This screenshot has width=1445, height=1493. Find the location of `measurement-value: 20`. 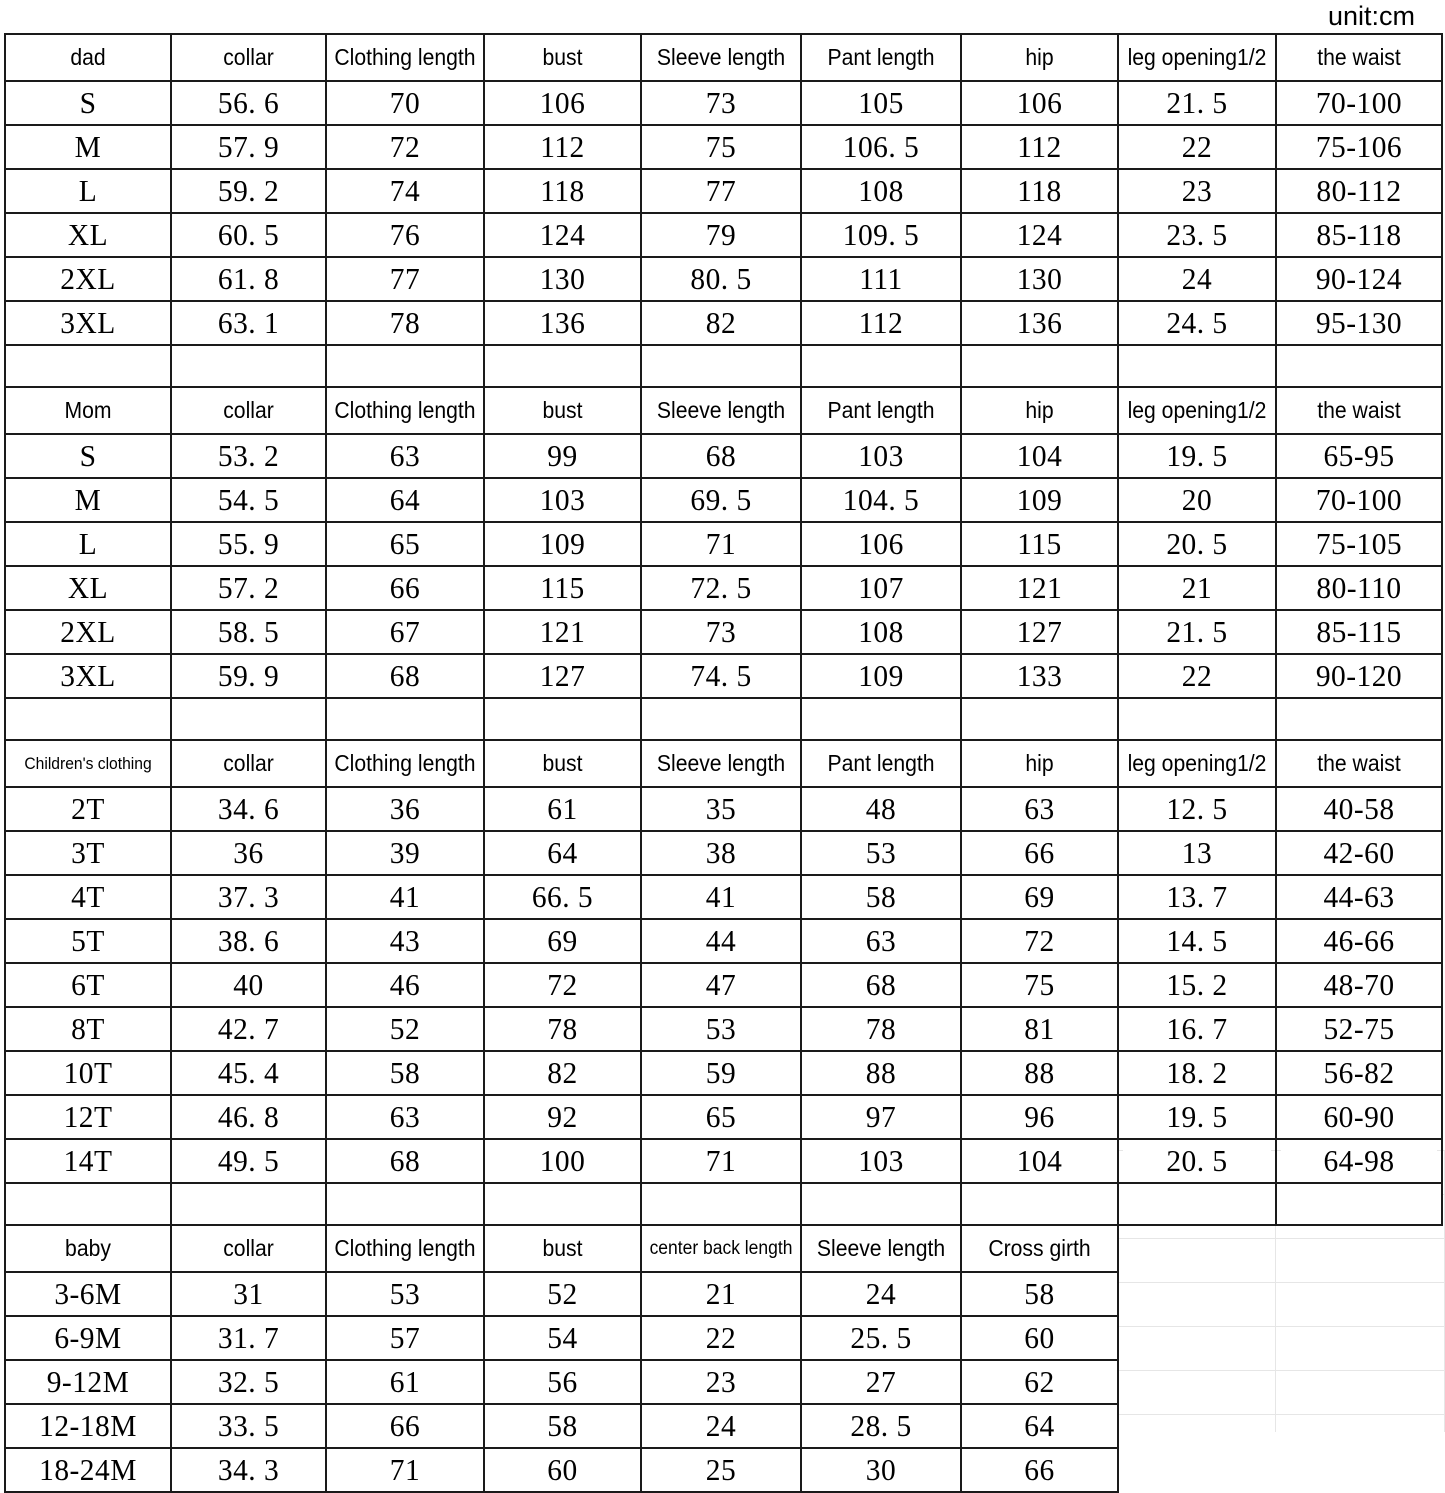

measurement-value: 20 is located at coordinates (1196, 500).